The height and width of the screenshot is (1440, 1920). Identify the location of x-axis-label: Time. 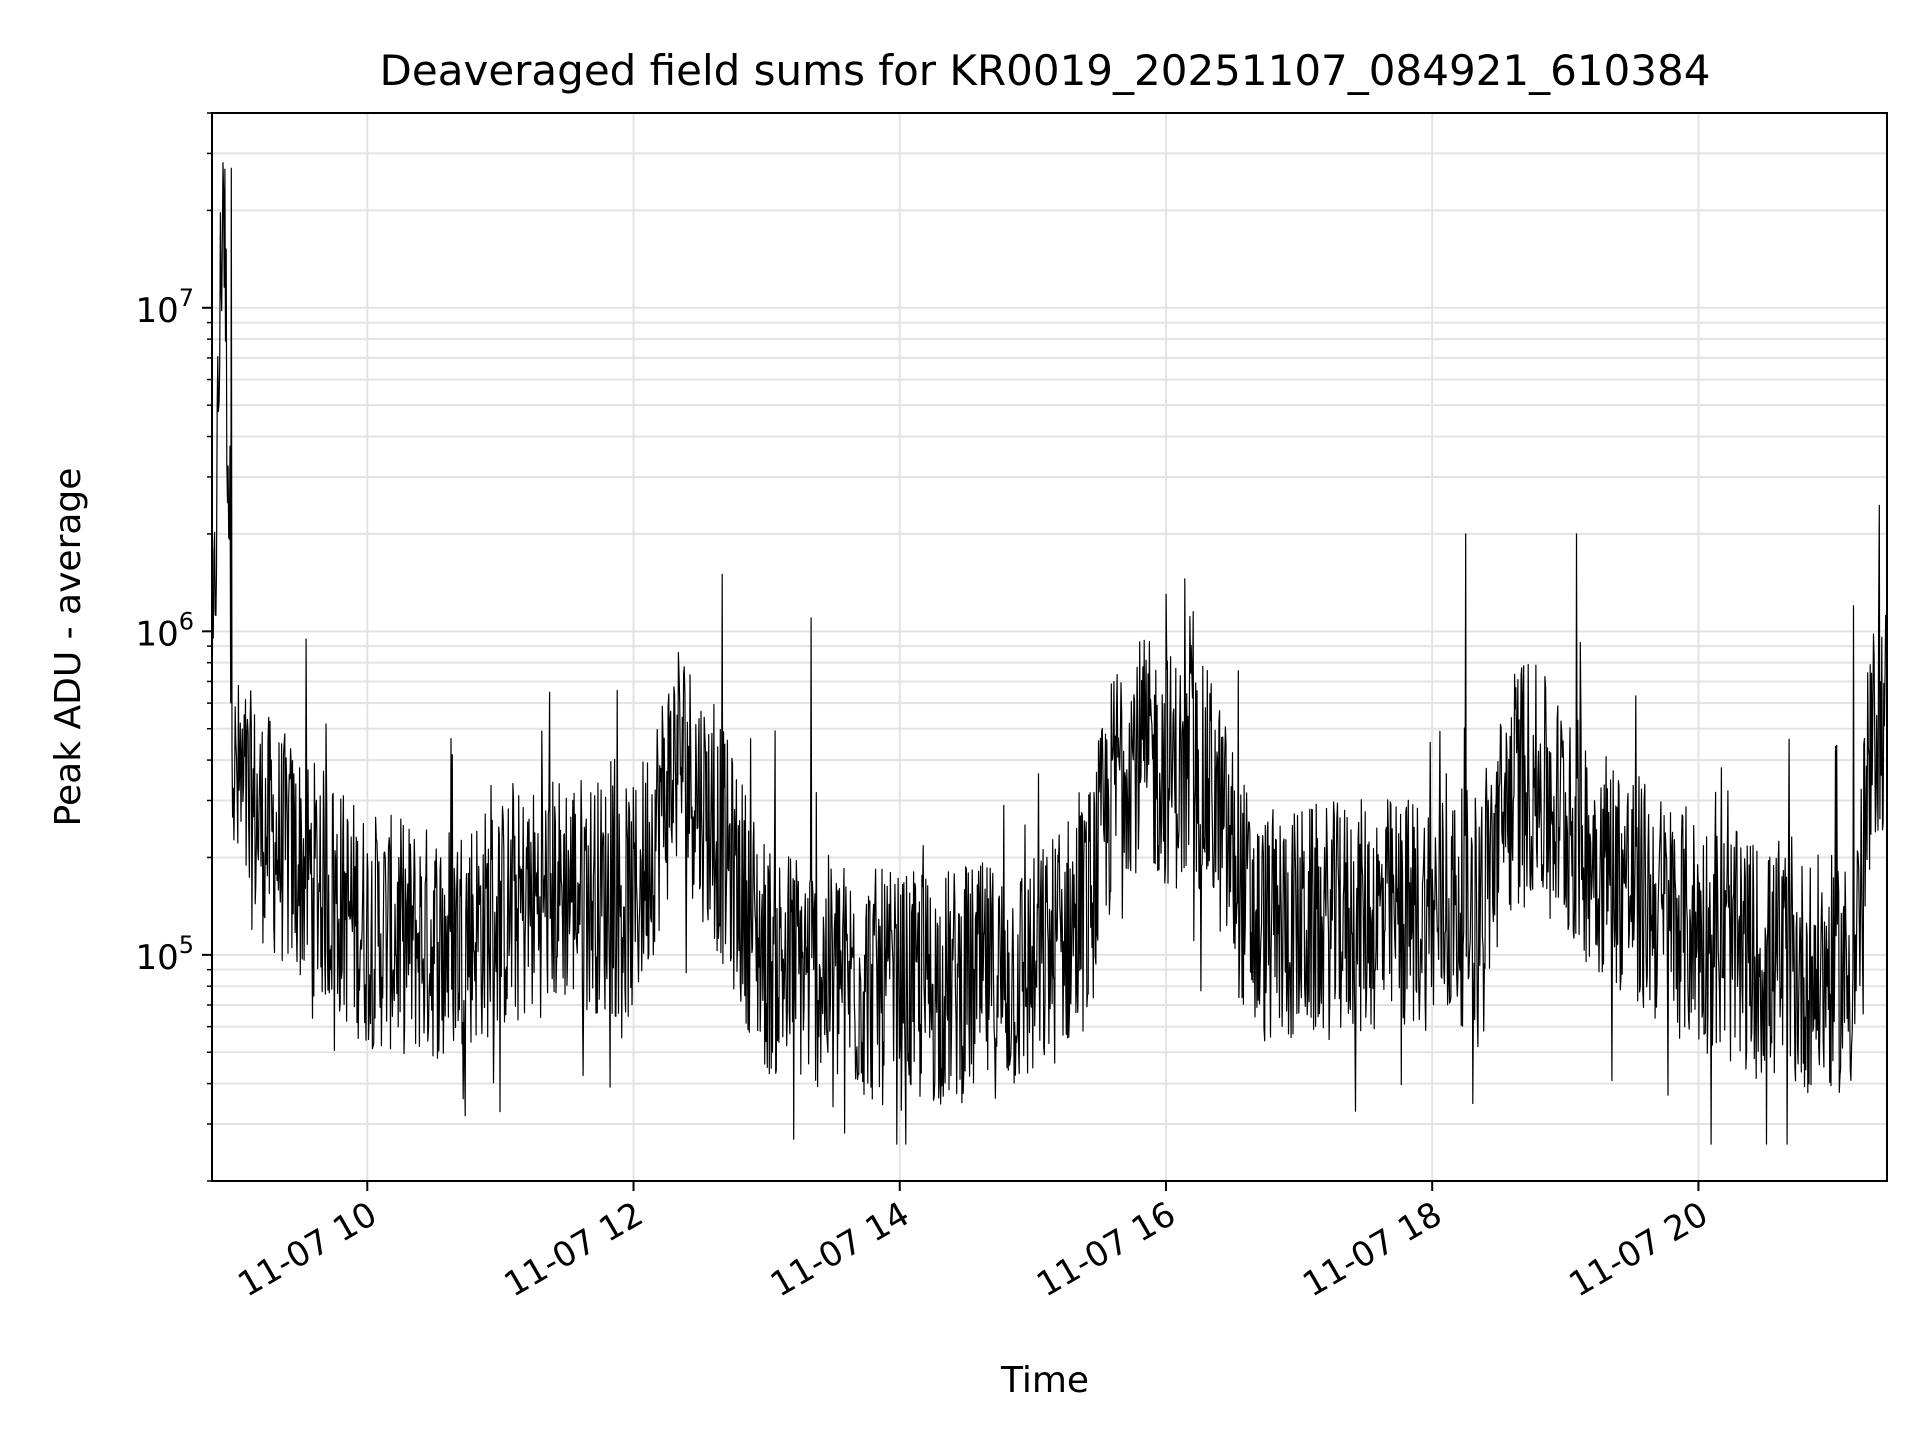
(1044, 1380).